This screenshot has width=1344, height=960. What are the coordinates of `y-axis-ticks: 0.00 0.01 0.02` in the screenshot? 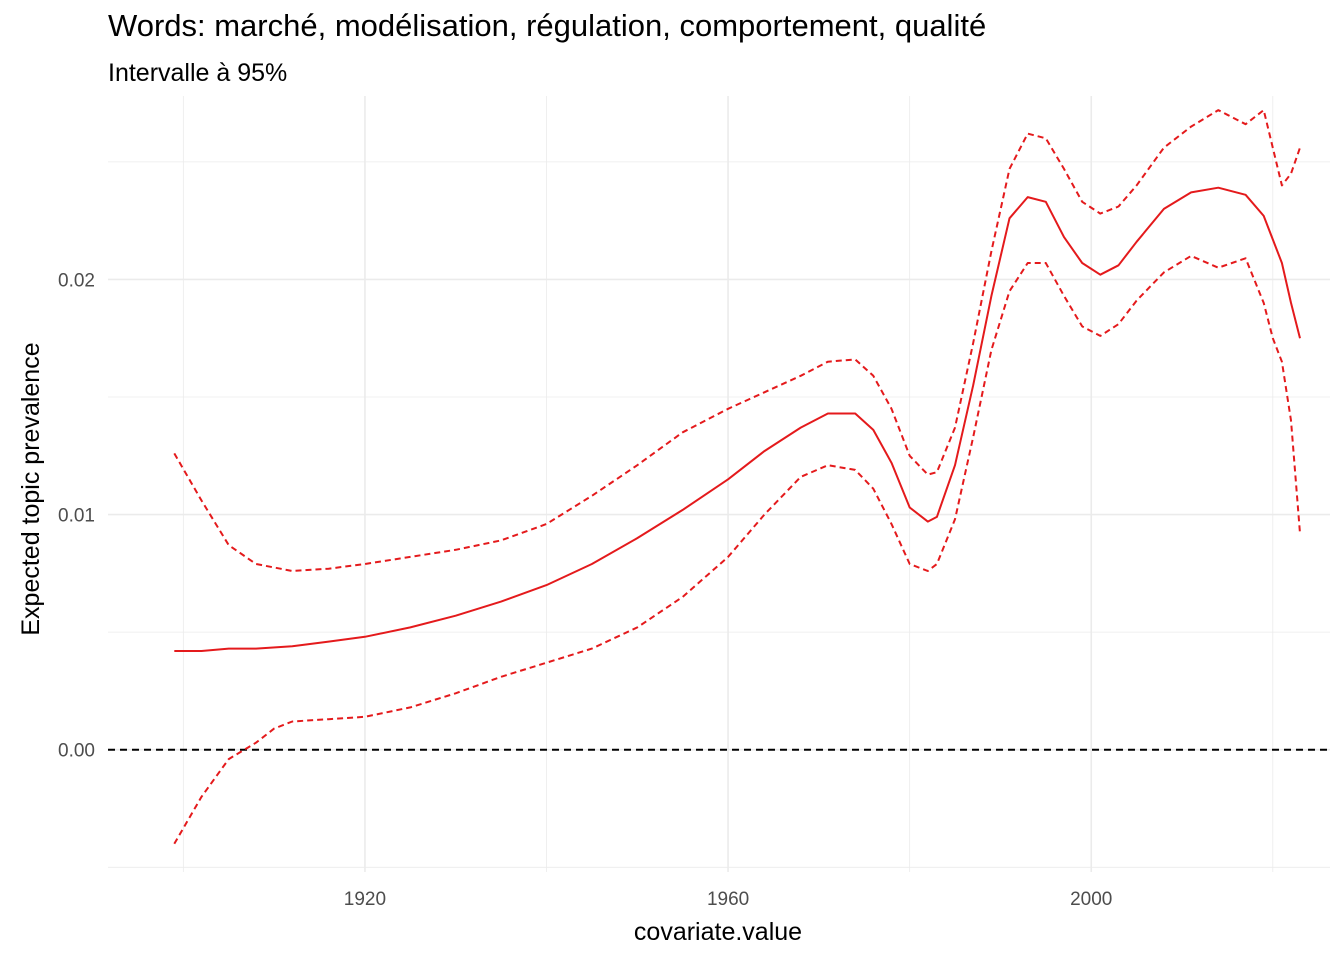 It's located at (76, 515).